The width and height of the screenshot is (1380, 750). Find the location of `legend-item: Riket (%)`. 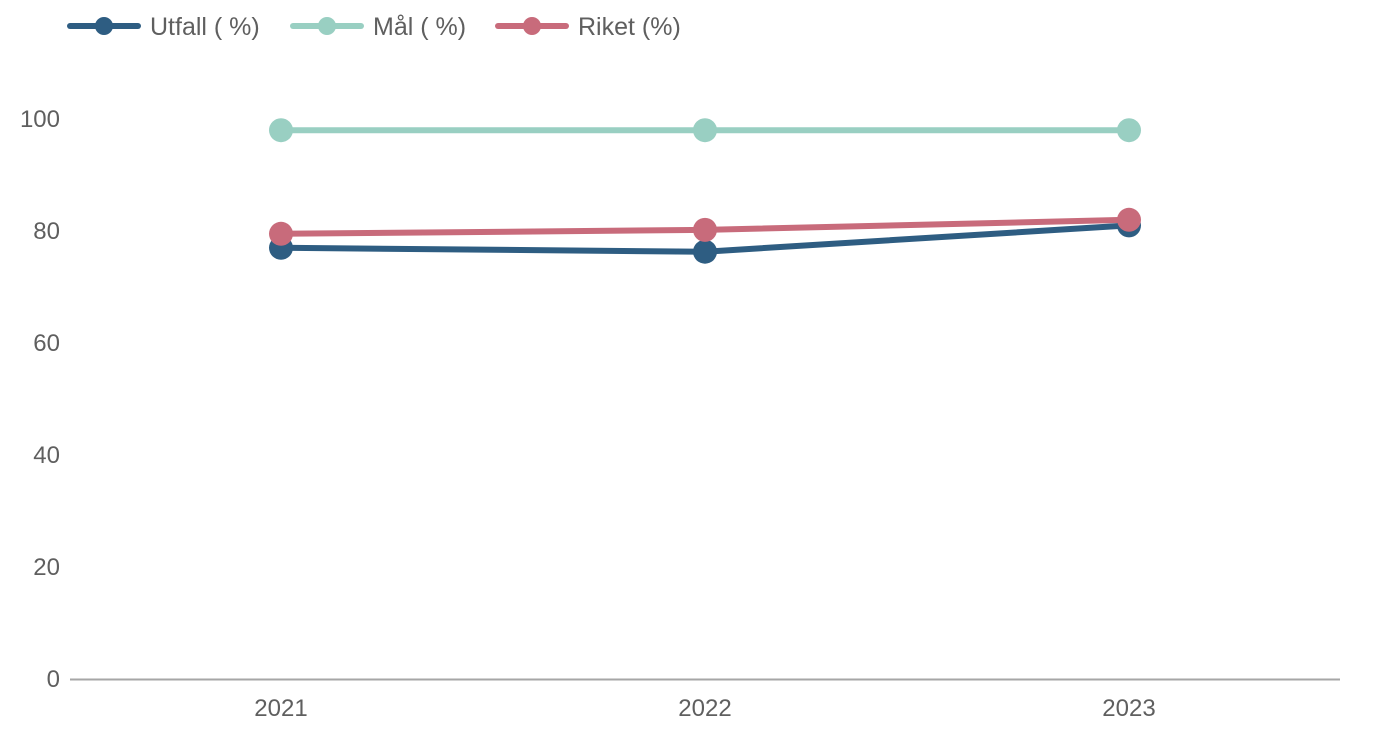

legend-item: Riket (%) is located at coordinates (589, 27).